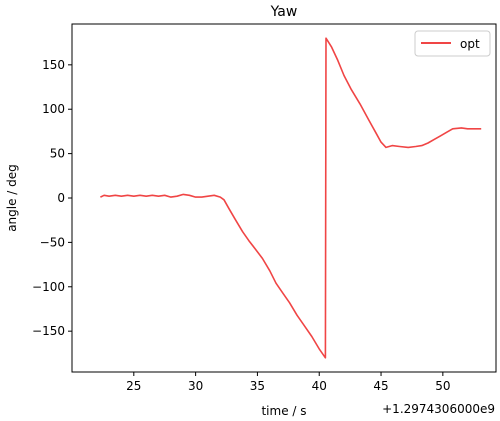  What do you see at coordinates (284, 12) in the screenshot?
I see `chart-title: Yaw` at bounding box center [284, 12].